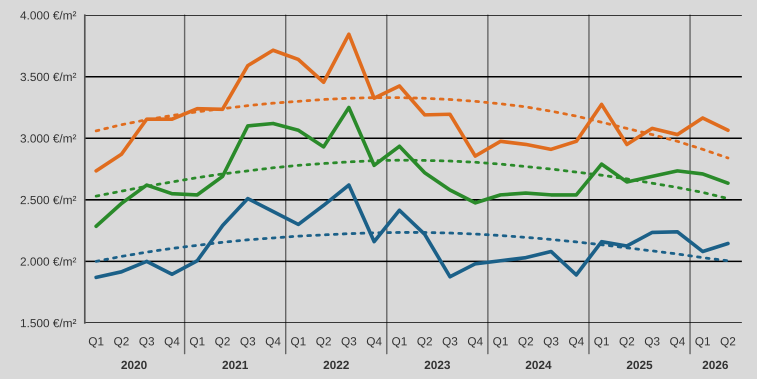  Describe the element at coordinates (134, 365) in the screenshot. I see `text: 2020` at that location.